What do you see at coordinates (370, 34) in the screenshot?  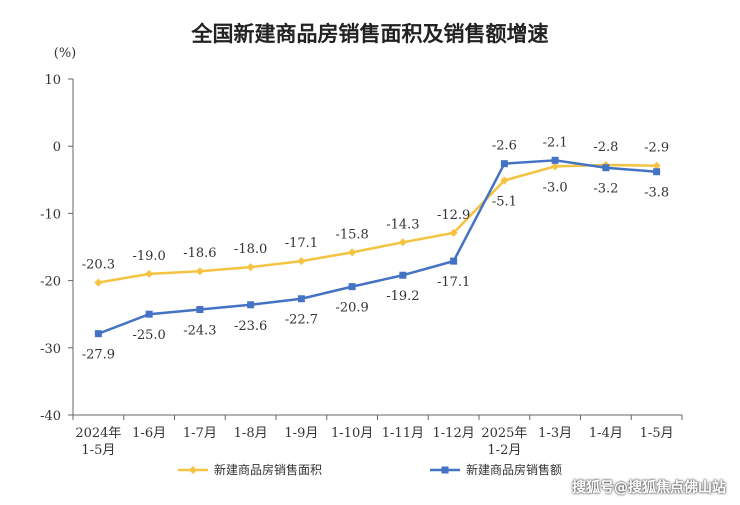 I see `chart-title: 全国新建商品房销售面积及销售额增速` at bounding box center [370, 34].